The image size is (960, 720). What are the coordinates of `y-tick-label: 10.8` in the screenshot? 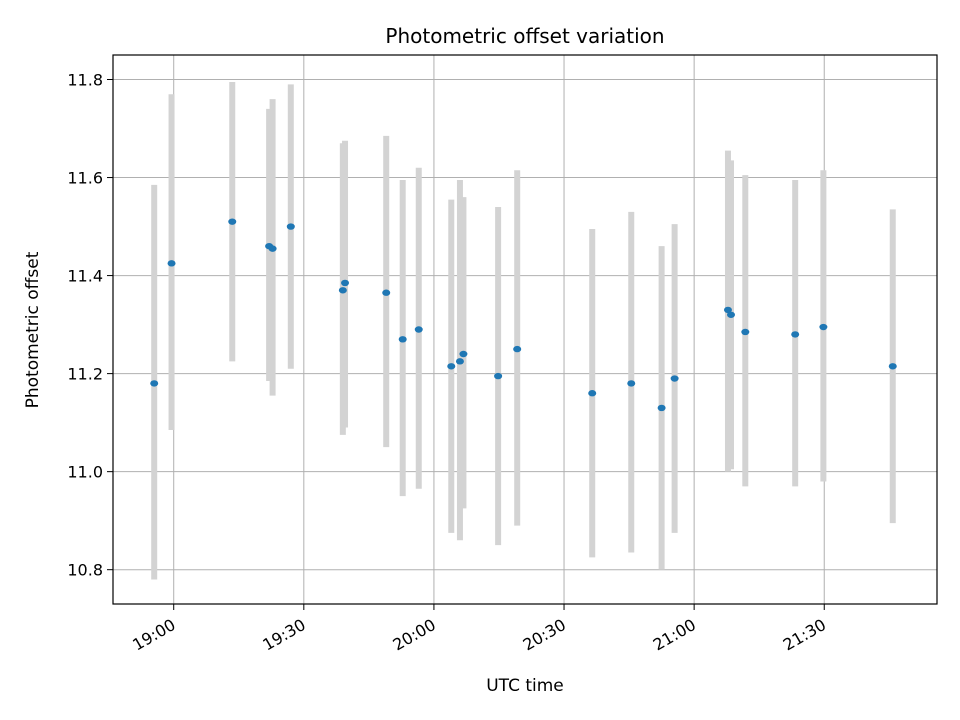 It's located at (85, 570).